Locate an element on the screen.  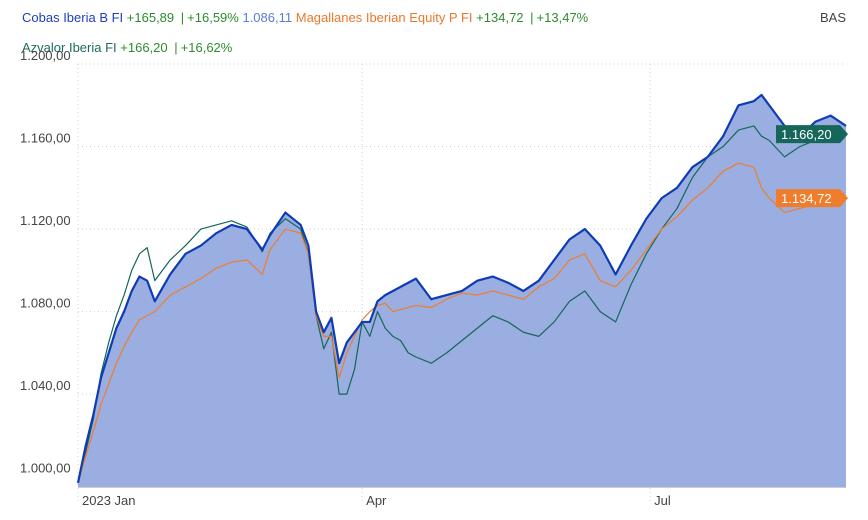
x-tick-label: Jul is located at coordinates (662, 500).